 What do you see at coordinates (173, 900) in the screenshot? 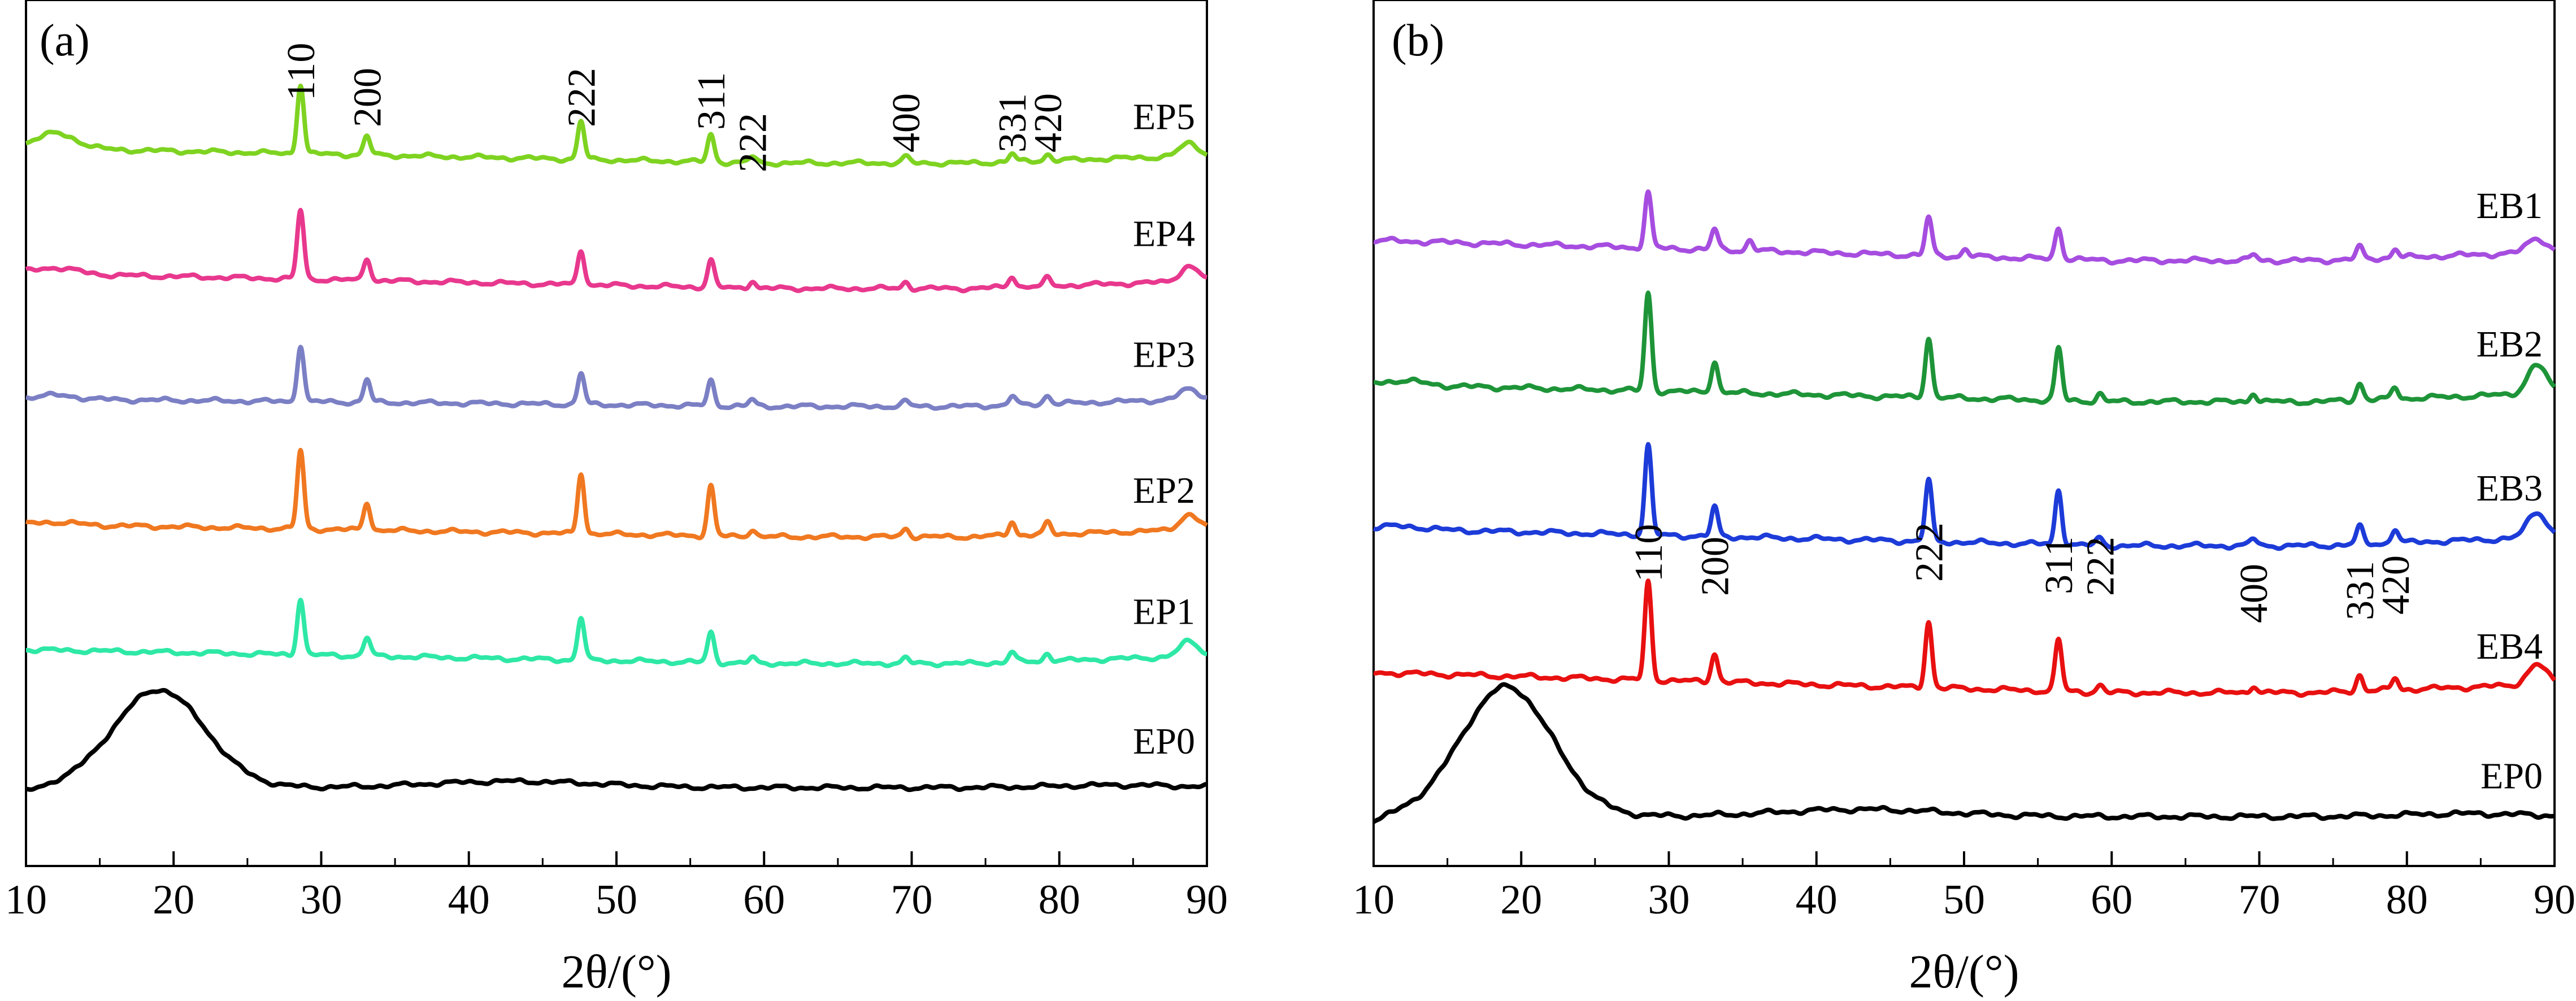
I see `panel-a-x-tick-label-20: 20` at bounding box center [173, 900].